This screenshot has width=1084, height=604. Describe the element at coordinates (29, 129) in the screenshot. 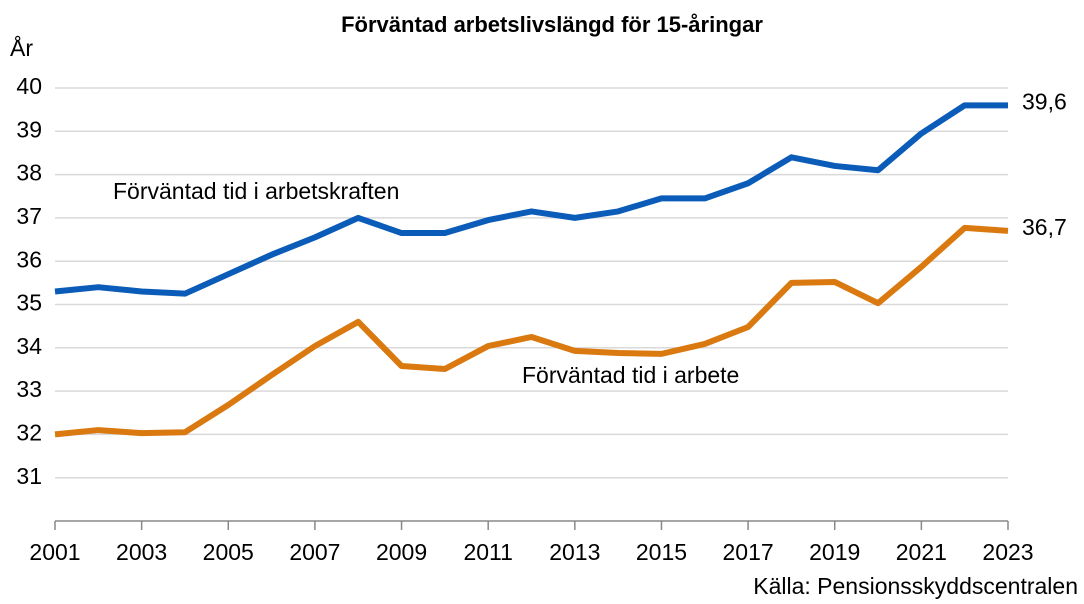

I see `y-tick-label: 39` at that location.